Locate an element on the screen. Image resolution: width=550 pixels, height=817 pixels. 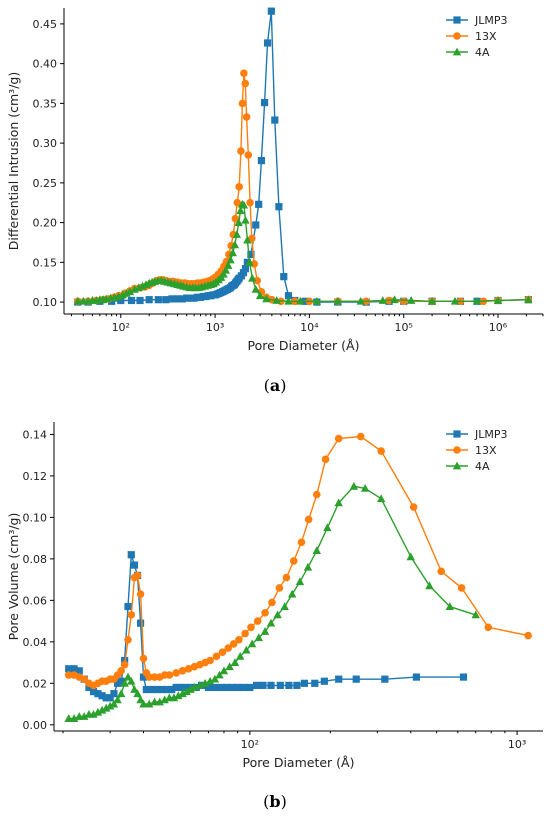
caption-a: (a) is located at coordinates (275, 385).